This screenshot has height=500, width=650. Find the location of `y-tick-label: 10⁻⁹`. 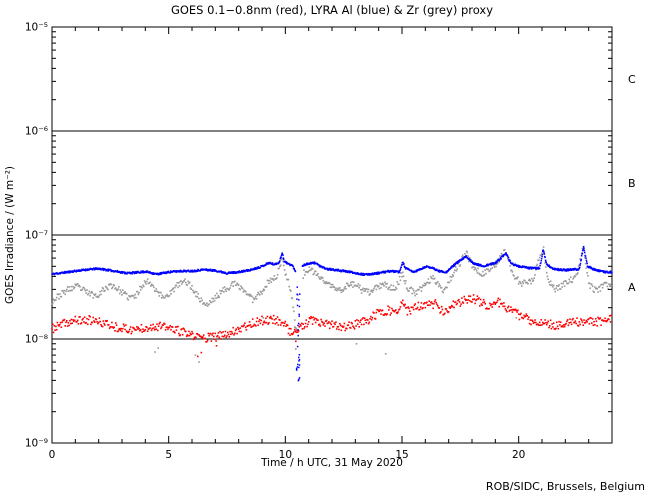

y-tick-label: 10⁻⁹ is located at coordinates (36, 444).